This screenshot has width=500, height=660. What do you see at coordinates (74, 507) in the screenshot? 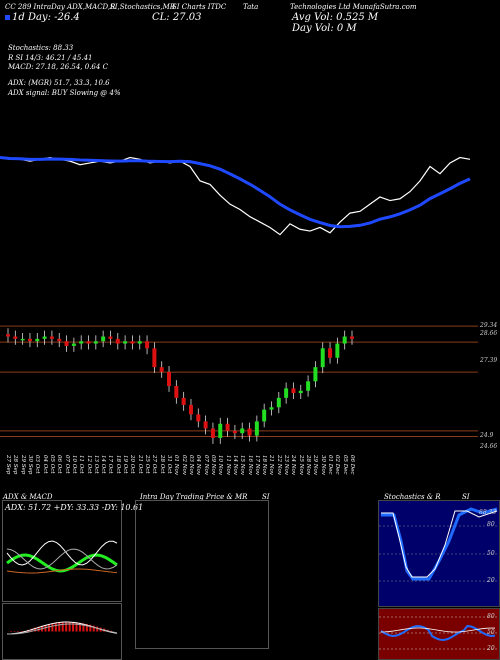
I see `adx-values: ADX: 51.72 +DY: 33.33 -DY: 10.61` at bounding box center [74, 507].